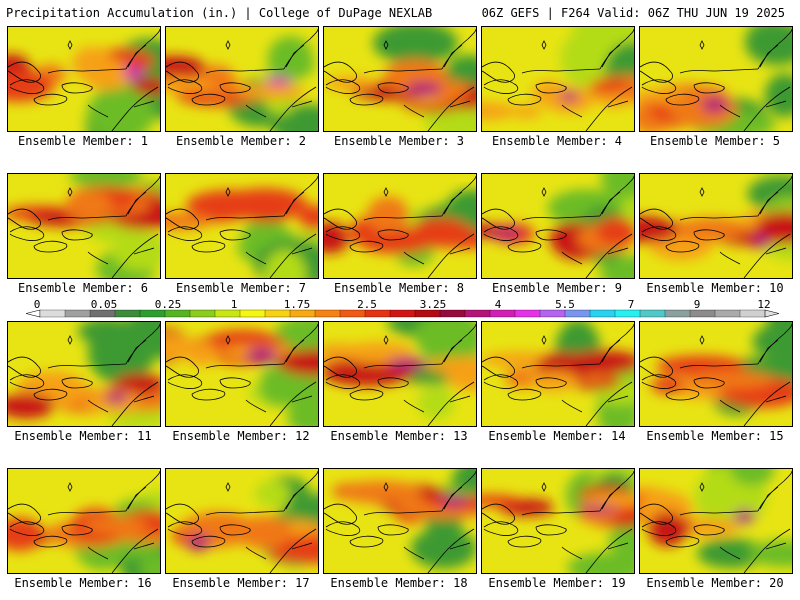  I want to click on ensemble-member-label: Ensemble Member: 17, so click(241, 583).